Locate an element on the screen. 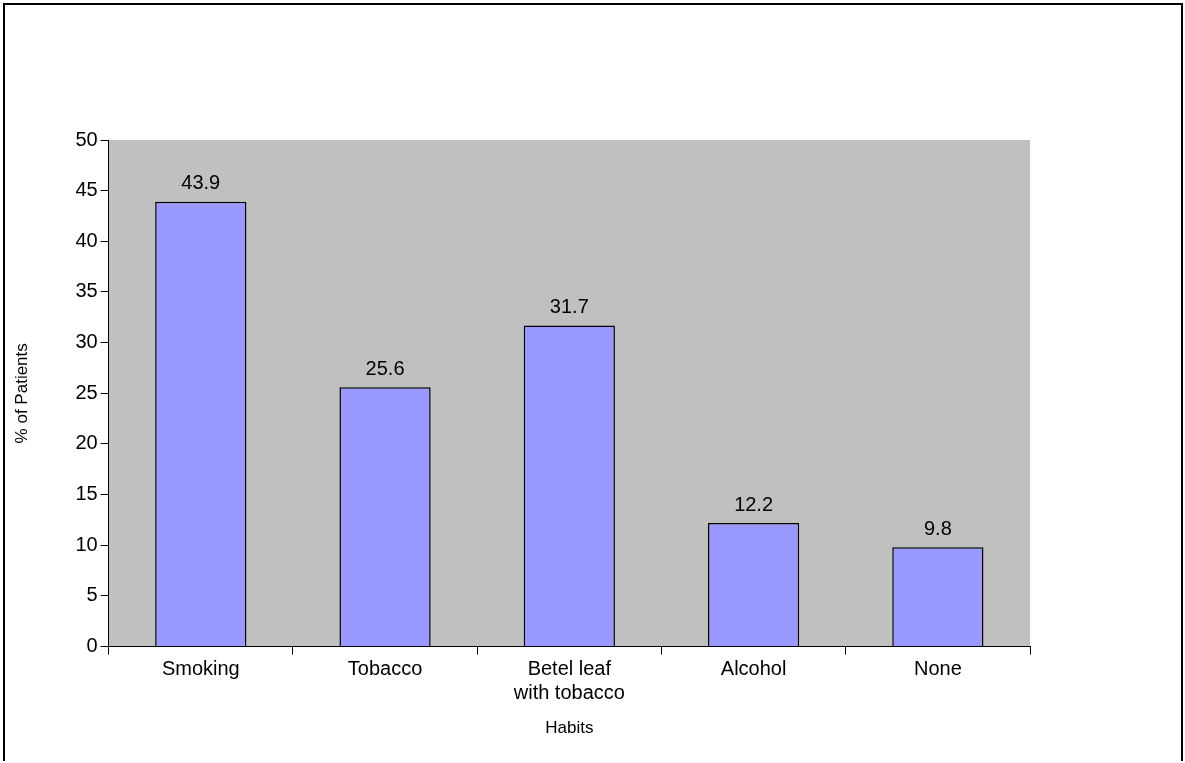 This screenshot has width=1185, height=763. y-tick-label: 45 is located at coordinates (86, 189).